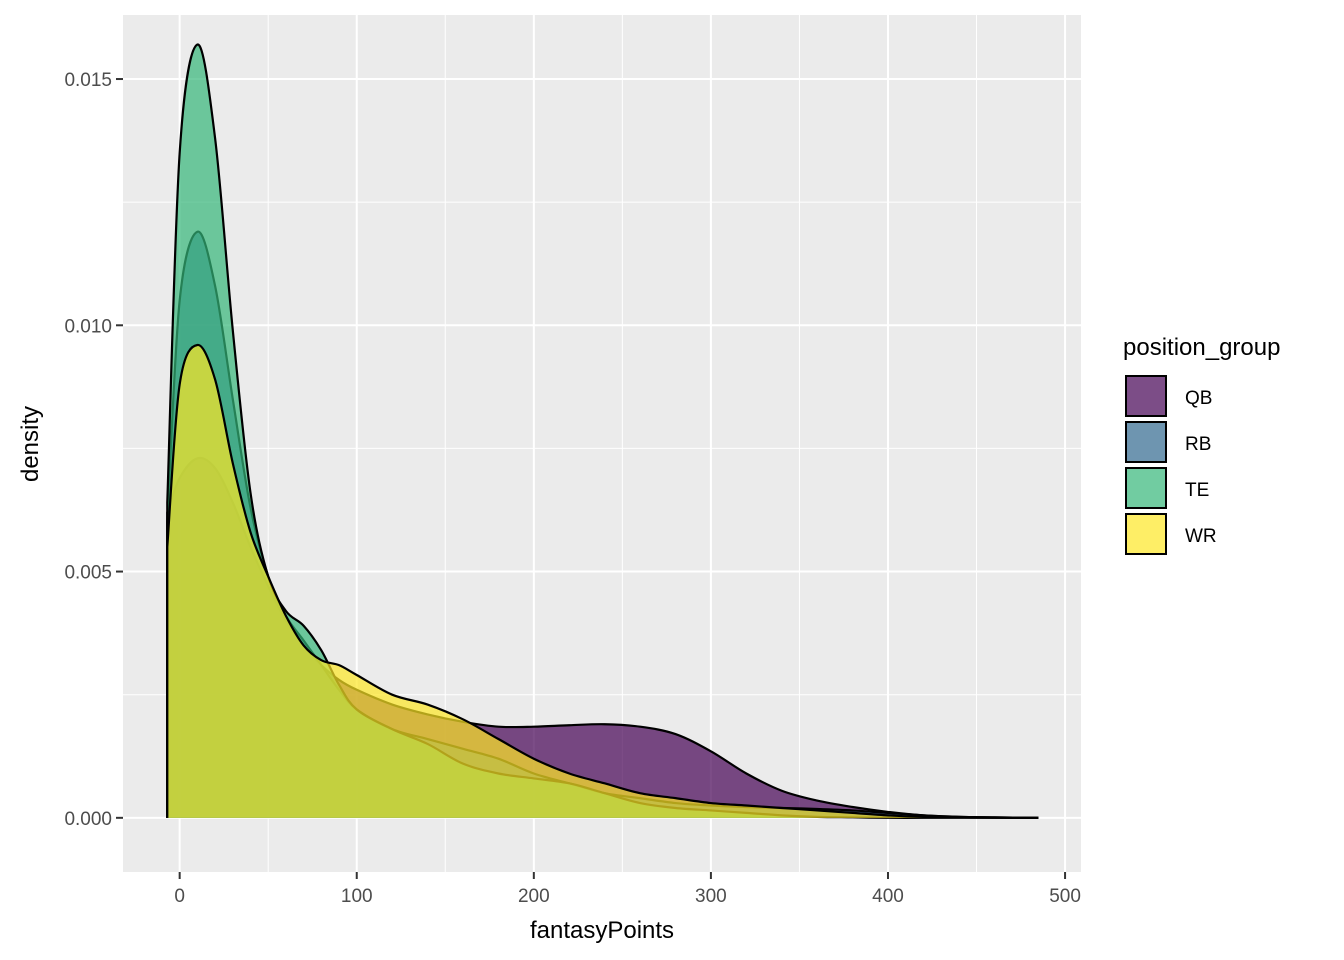 This screenshot has width=1344, height=960. Describe the element at coordinates (1146, 442) in the screenshot. I see `legend-swatch-rb` at that location.